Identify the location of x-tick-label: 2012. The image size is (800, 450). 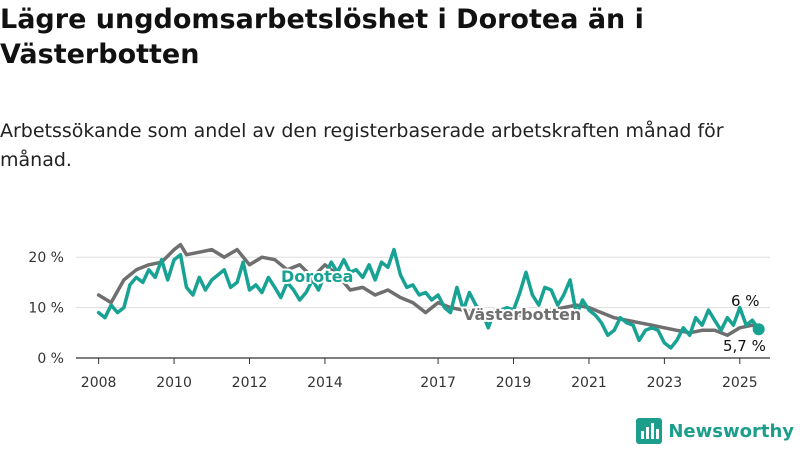
(250, 383).